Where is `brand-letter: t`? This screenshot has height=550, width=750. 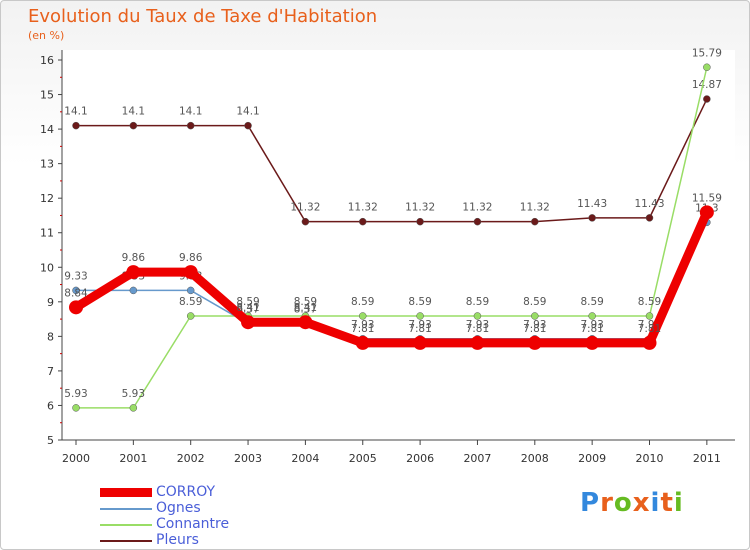 brand-letter: t is located at coordinates (667, 503).